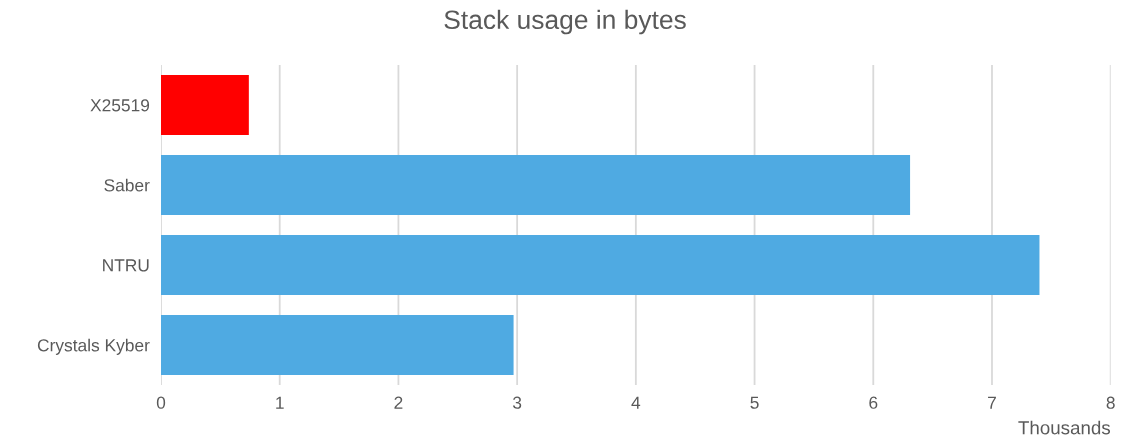 The width and height of the screenshot is (1130, 448). What do you see at coordinates (1110, 402) in the screenshot?
I see `x-tick-label: 8` at bounding box center [1110, 402].